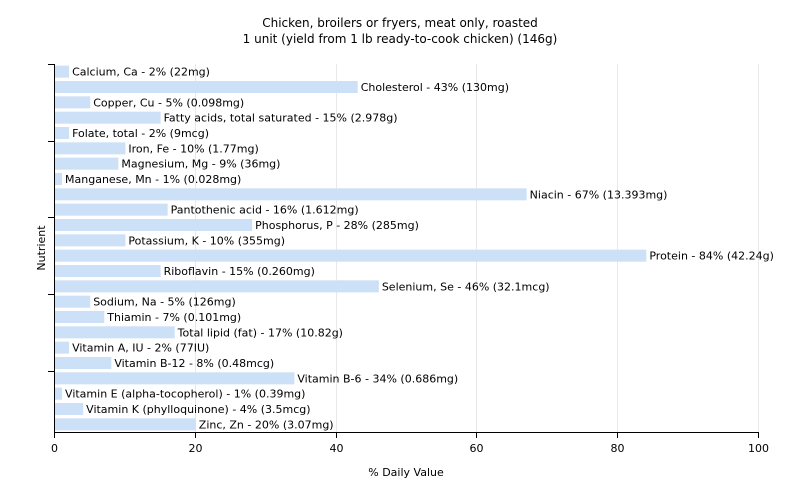 The width and height of the screenshot is (800, 500). What do you see at coordinates (153, 179) in the screenshot?
I see `bar-label: Manganese, Mn - 1% (0.028mg)` at bounding box center [153, 179].